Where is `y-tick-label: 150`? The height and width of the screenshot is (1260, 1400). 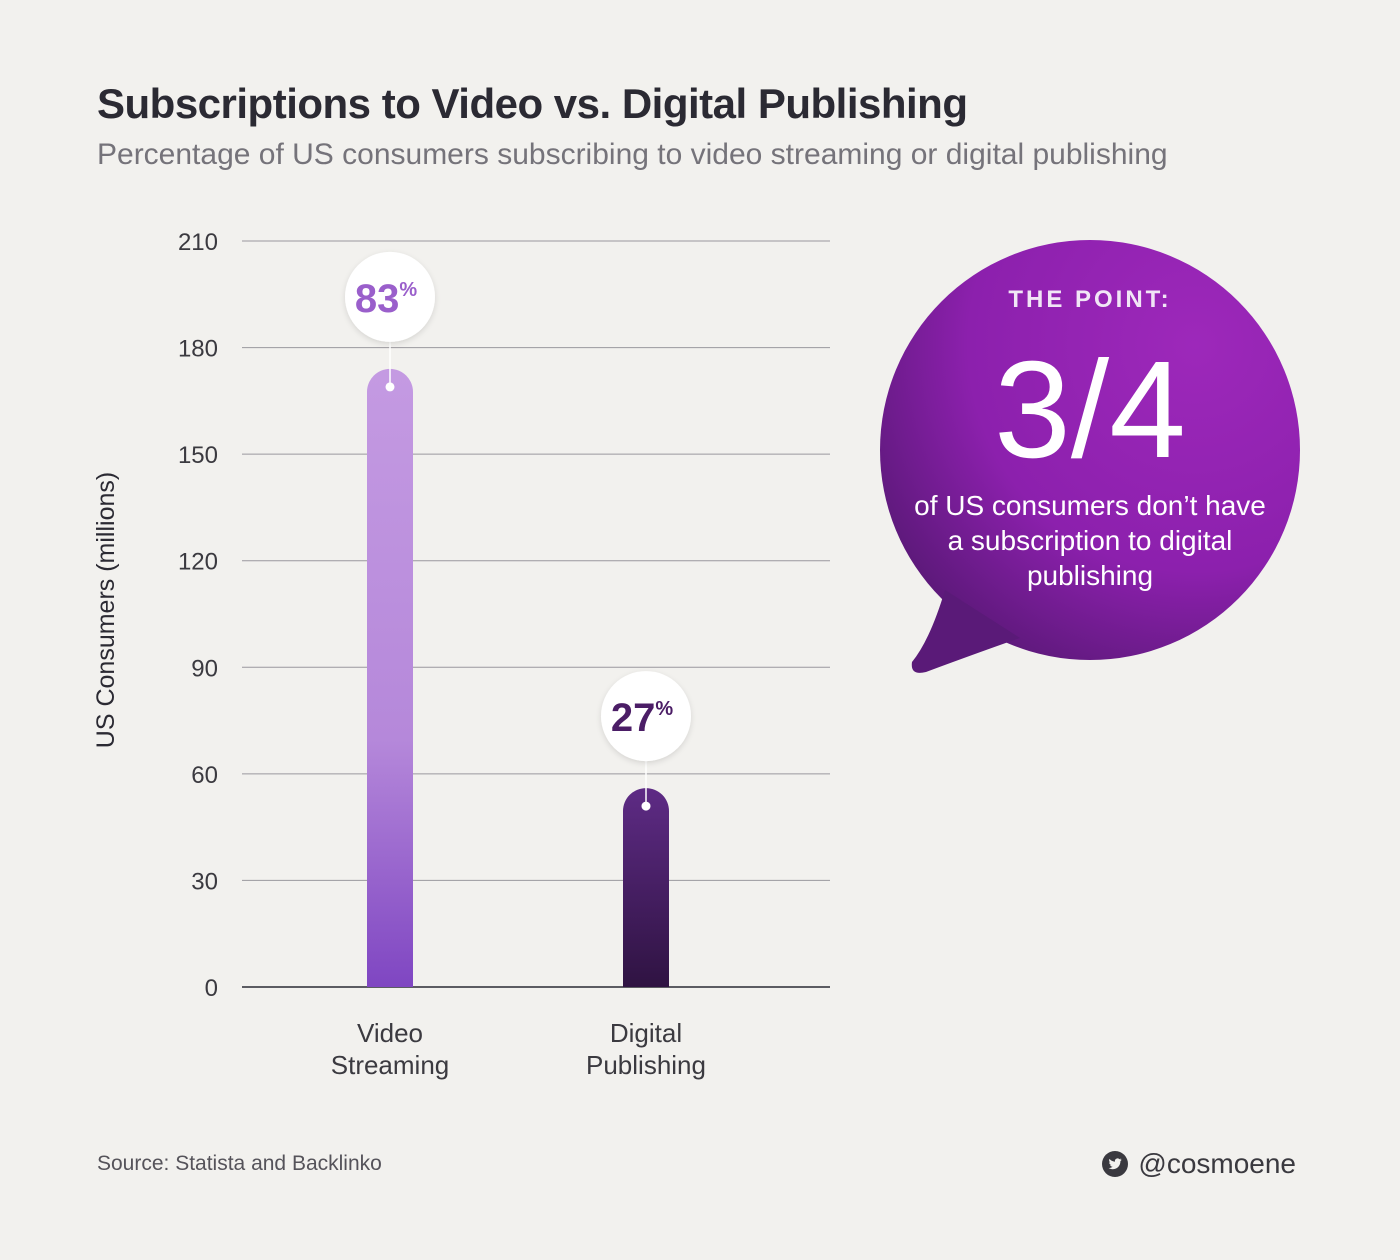
y-tick-label: 150 is located at coordinates (198, 455).